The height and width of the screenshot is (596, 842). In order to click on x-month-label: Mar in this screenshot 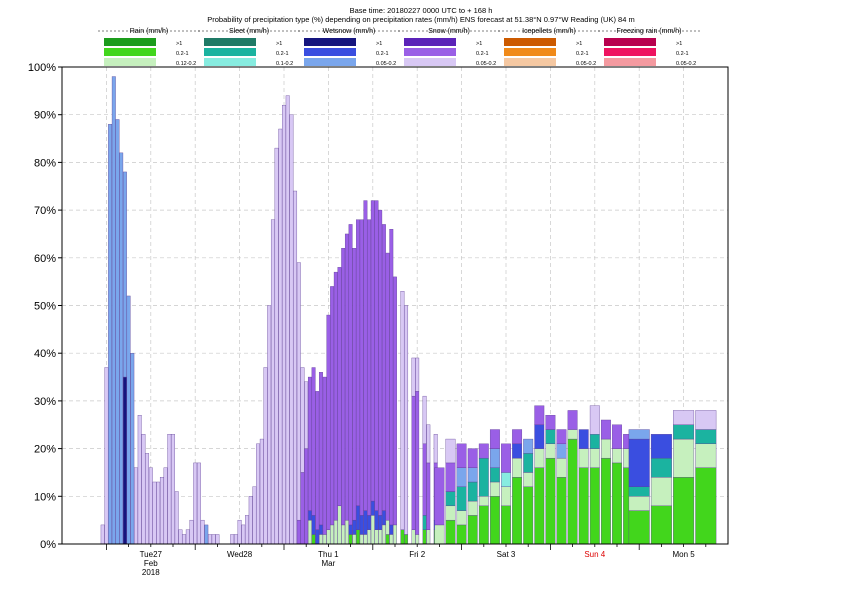, I will do `click(329, 563)`.